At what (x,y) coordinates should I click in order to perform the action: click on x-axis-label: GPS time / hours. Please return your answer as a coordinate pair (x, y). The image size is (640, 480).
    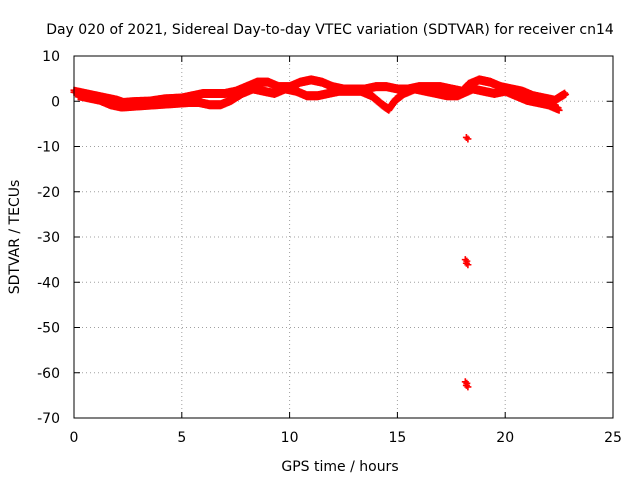
    Looking at the image, I should click on (339, 467).